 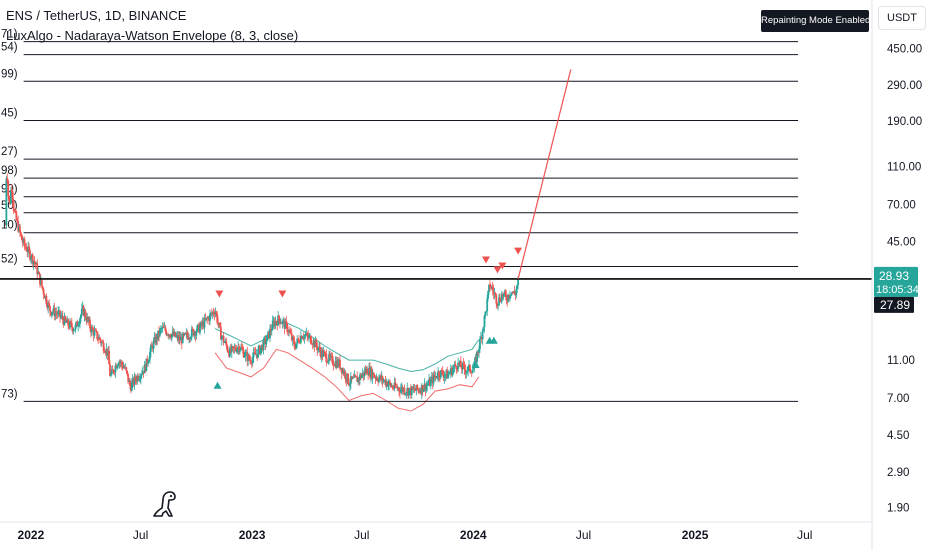 I want to click on fib-label: 1 (120.27), so click(x=9, y=152).